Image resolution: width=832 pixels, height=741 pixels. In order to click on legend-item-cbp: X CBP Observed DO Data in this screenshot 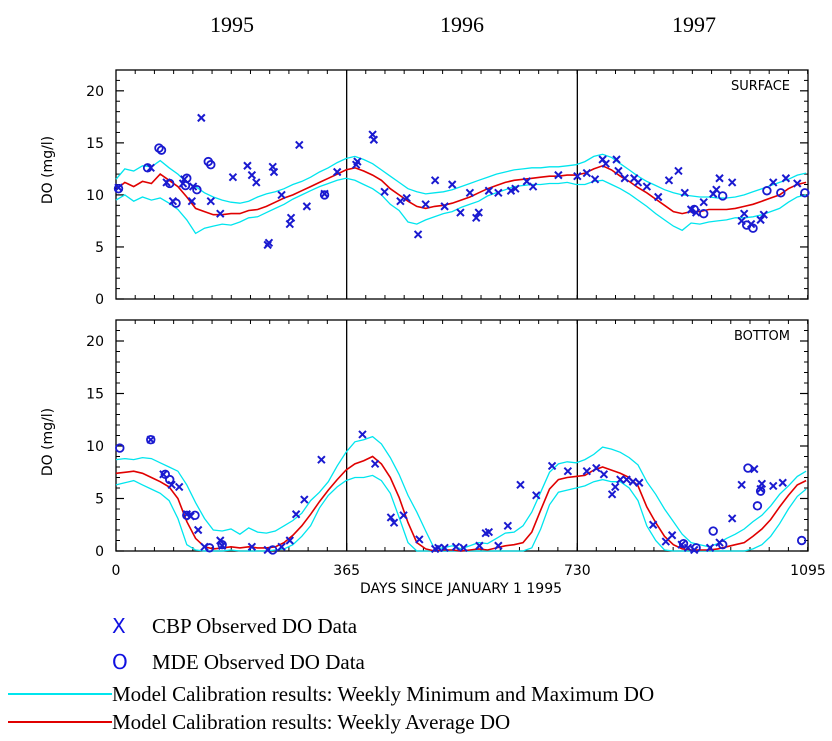, I will do `click(234, 626)`.